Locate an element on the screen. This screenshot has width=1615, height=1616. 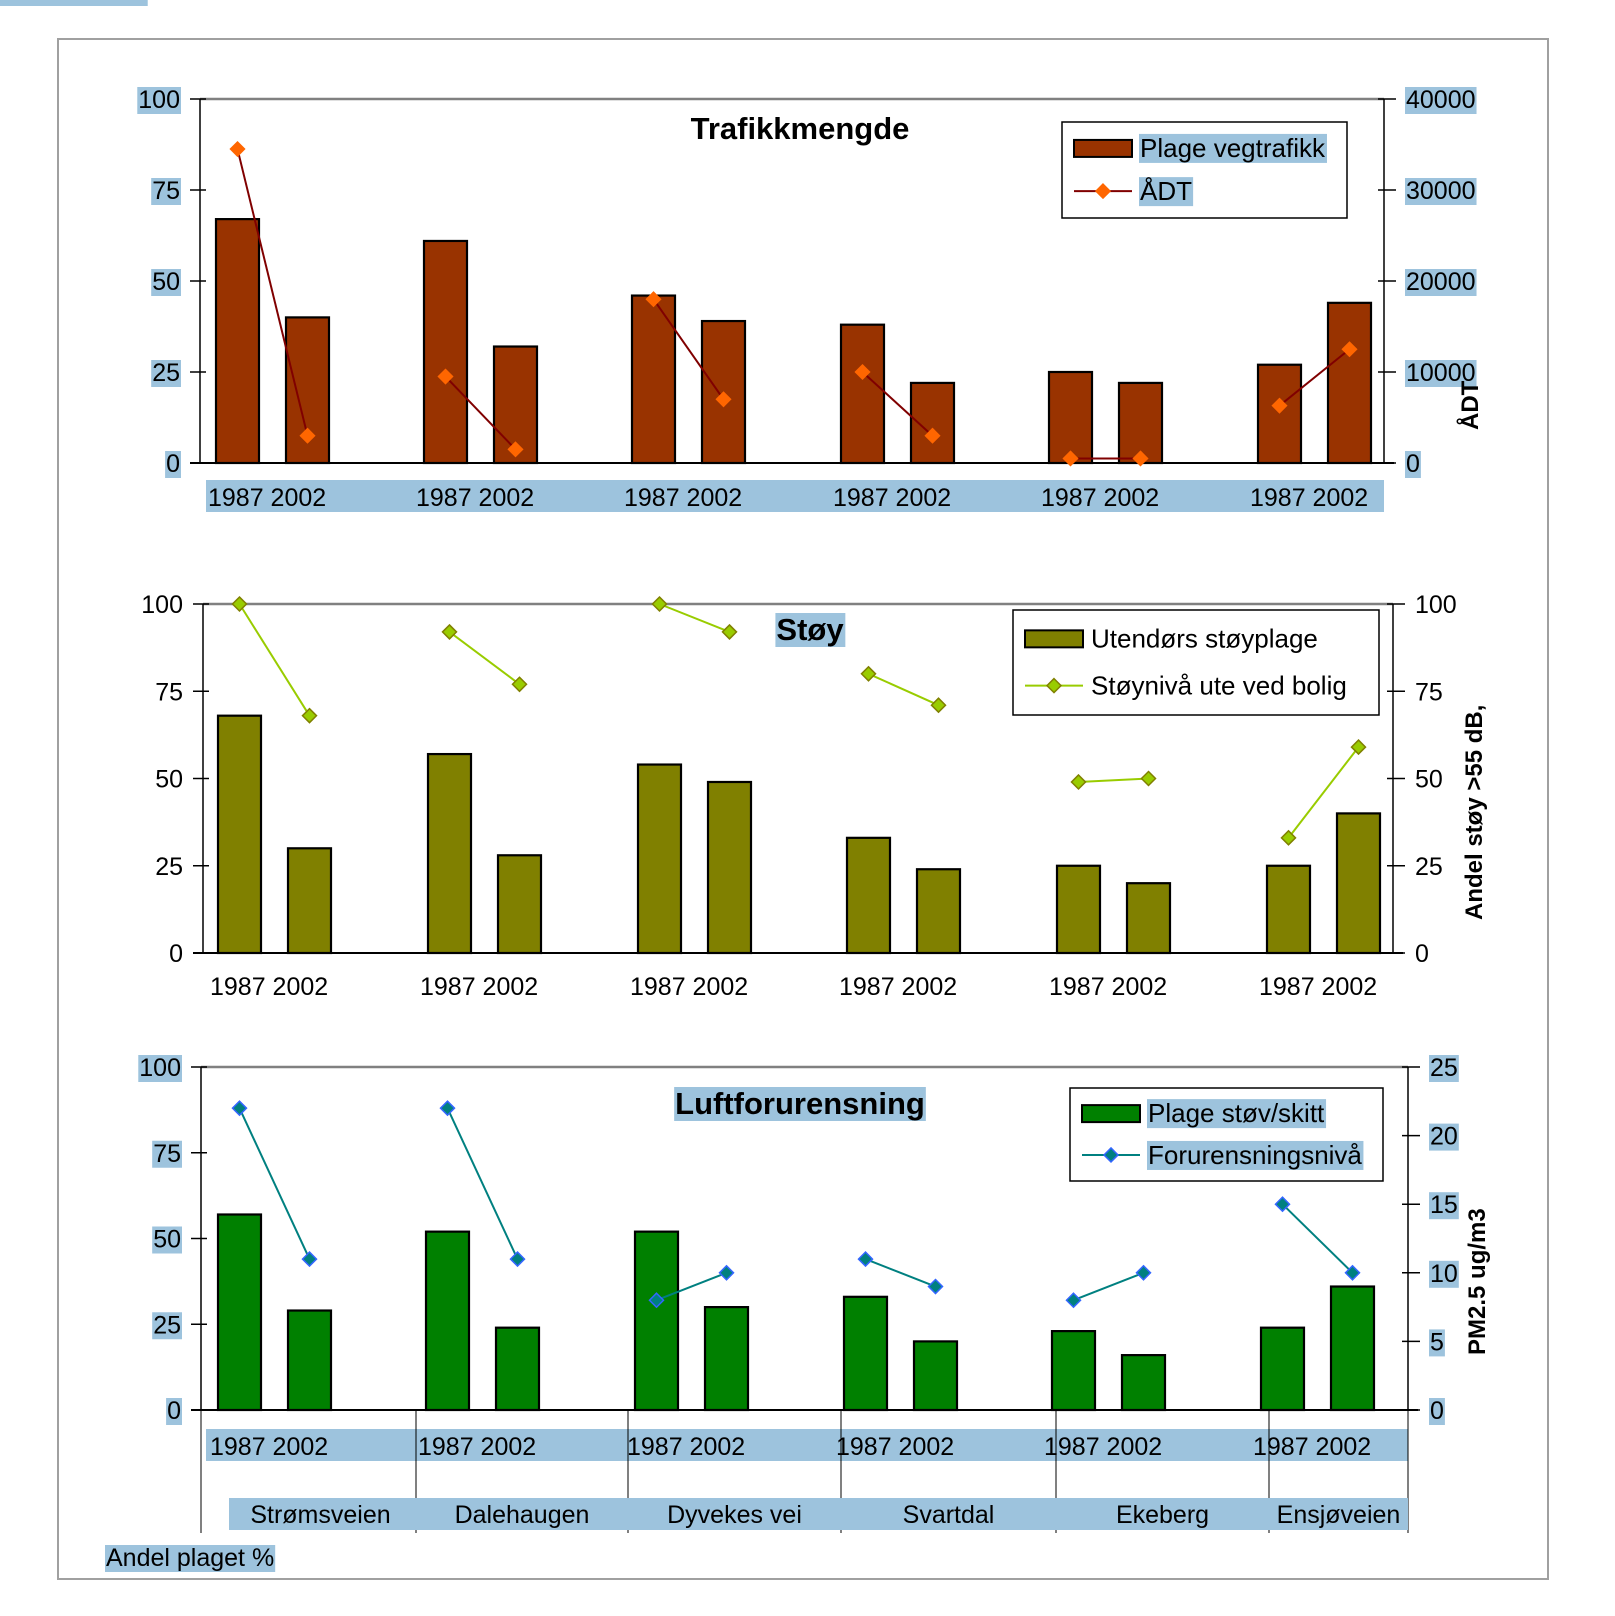
legend-label-bars-highlight is located at coordinates (1237, 1114).